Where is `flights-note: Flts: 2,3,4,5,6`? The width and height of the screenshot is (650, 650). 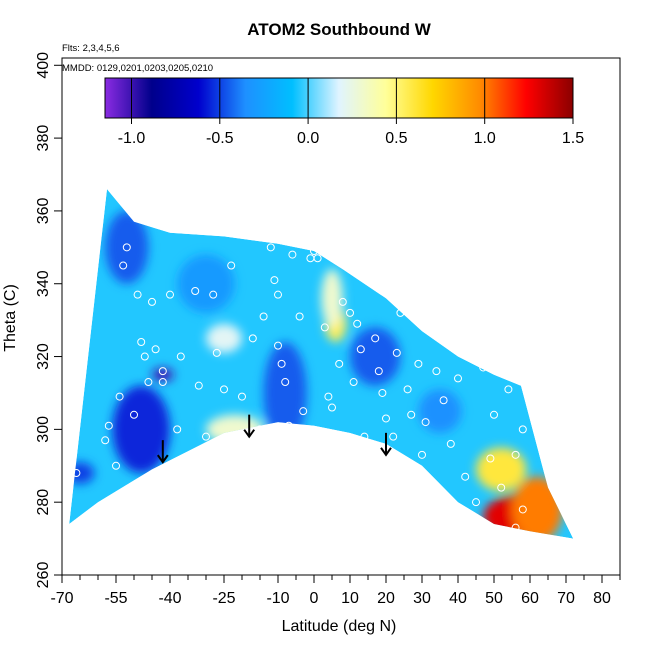
flights-note: Flts: 2,3,4,5,6 is located at coordinates (91, 48).